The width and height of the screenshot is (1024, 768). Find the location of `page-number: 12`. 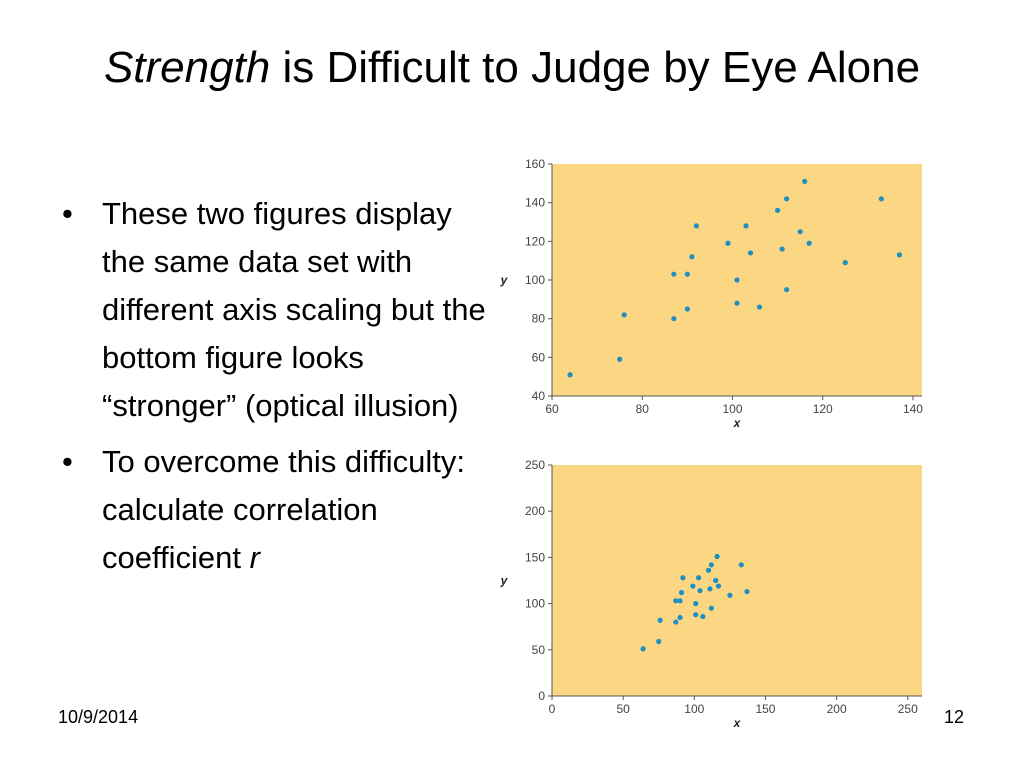

page-number: 12 is located at coordinates (954, 717).